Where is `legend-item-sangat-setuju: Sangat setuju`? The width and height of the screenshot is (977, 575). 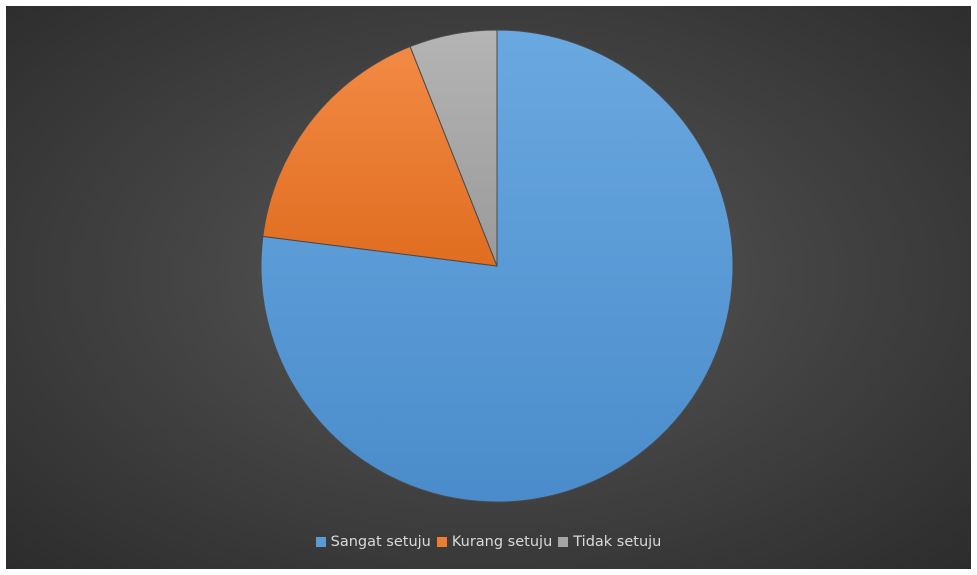
legend-item-sangat-setuju: Sangat setuju is located at coordinates (373, 542).